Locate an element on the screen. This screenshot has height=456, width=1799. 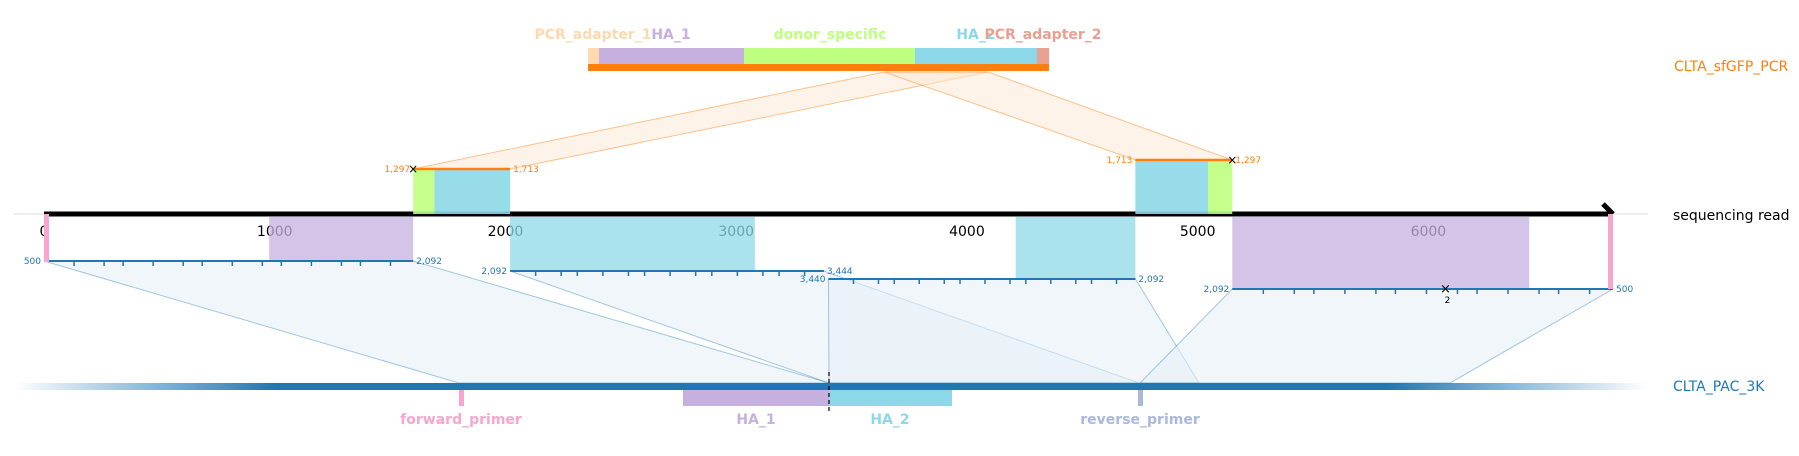
pcr-feature-donor_specific is located at coordinates (829, 56).